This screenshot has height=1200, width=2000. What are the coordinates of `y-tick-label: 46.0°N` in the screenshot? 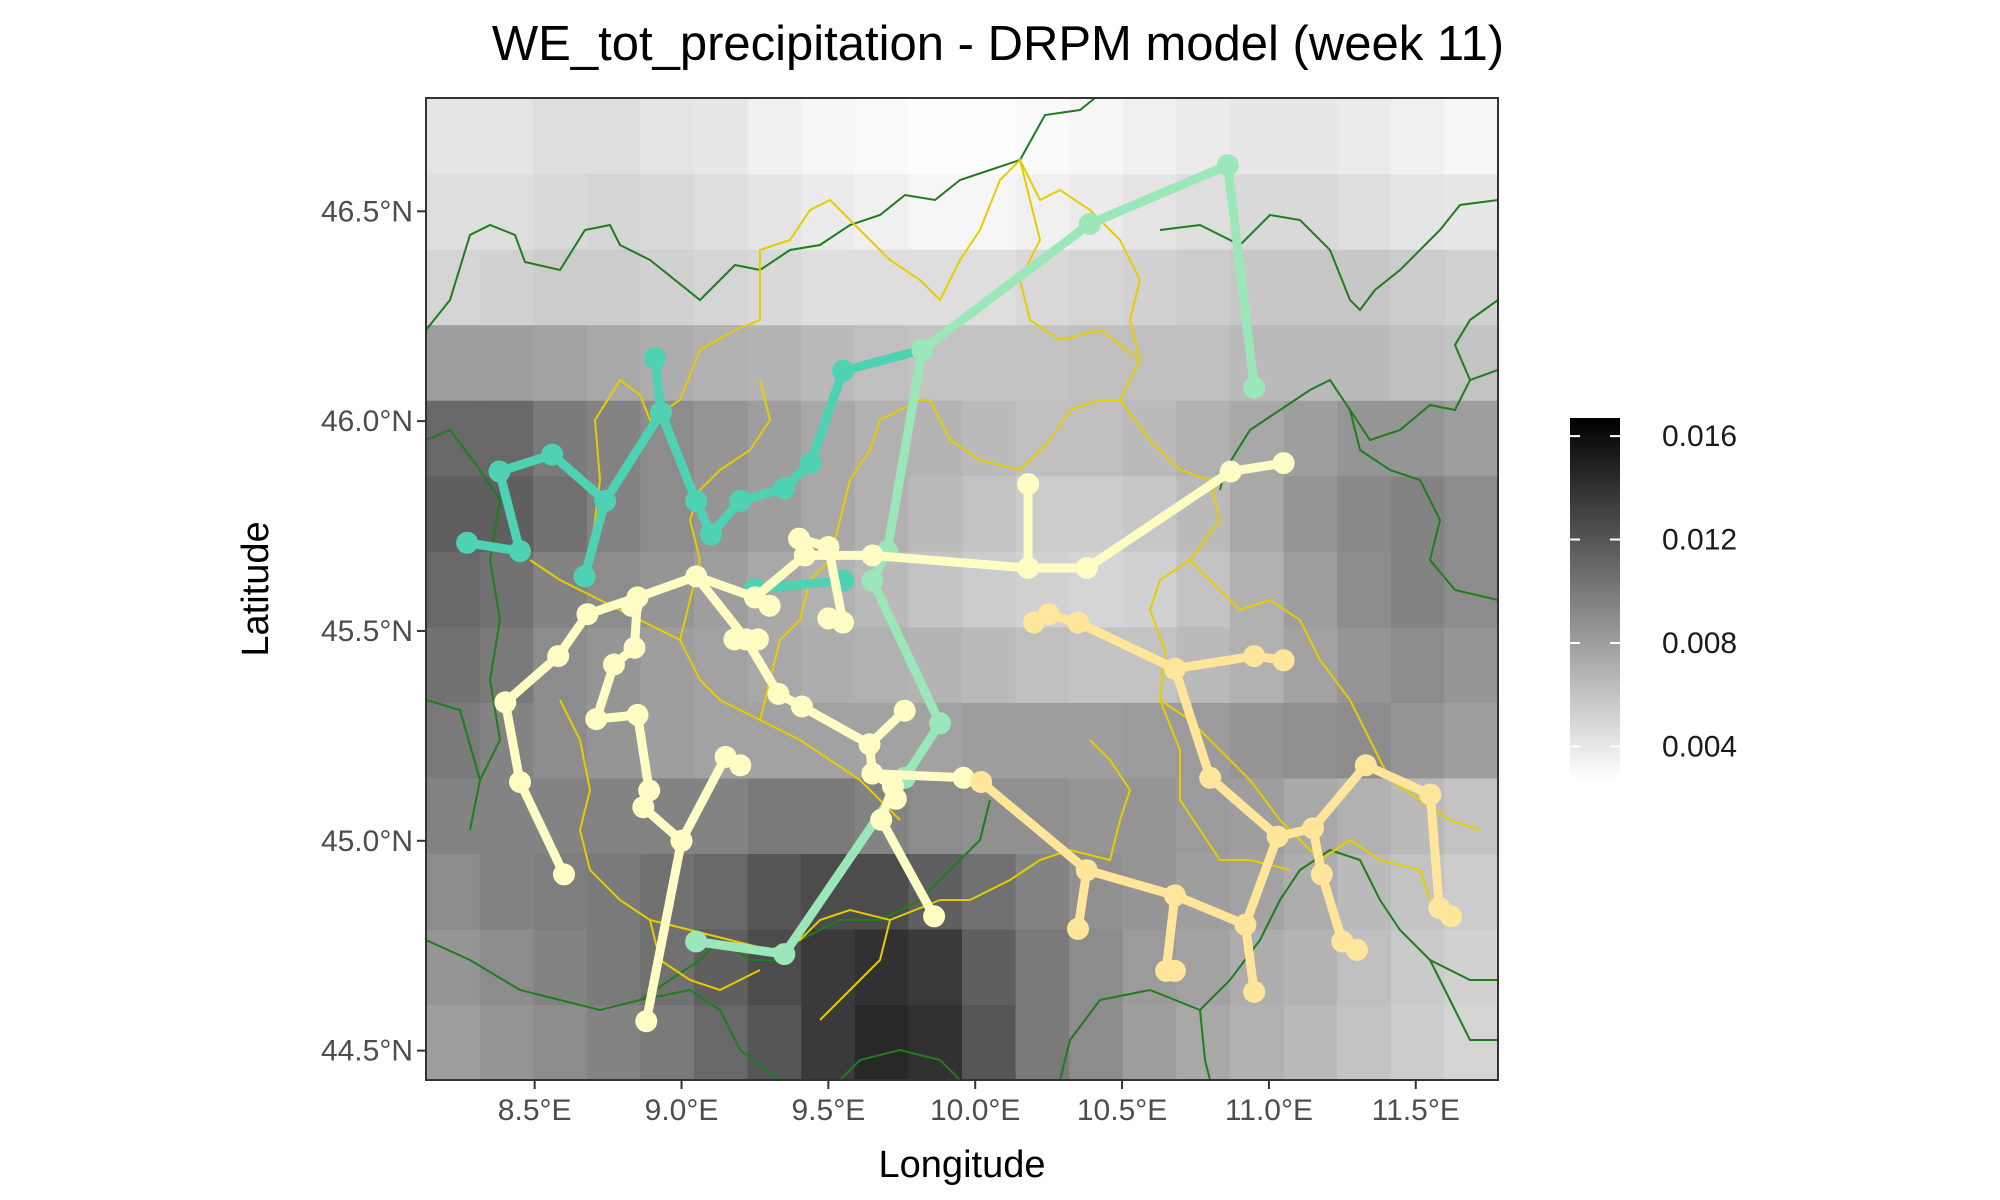 It's located at (367, 421).